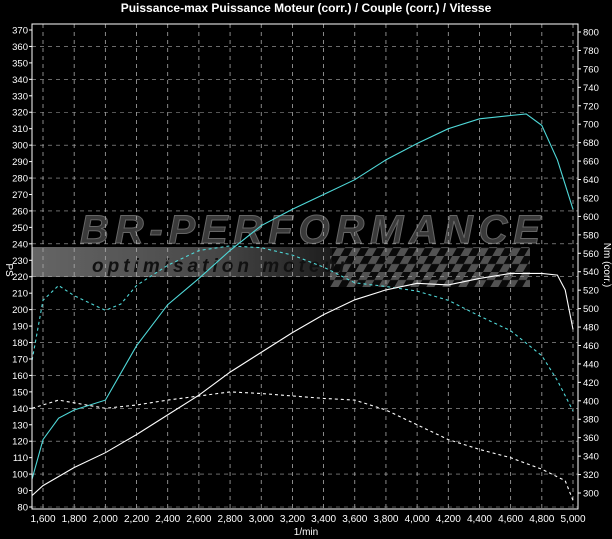 Image resolution: width=612 pixels, height=539 pixels. Describe the element at coordinates (591, 162) in the screenshot. I see `y2-tick-label: 660` at that location.